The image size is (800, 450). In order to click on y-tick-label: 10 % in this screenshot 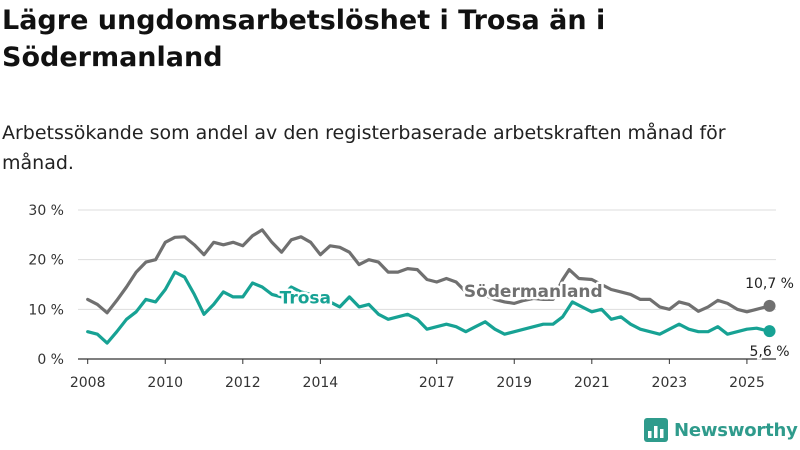, I will do `click(46, 310)`.